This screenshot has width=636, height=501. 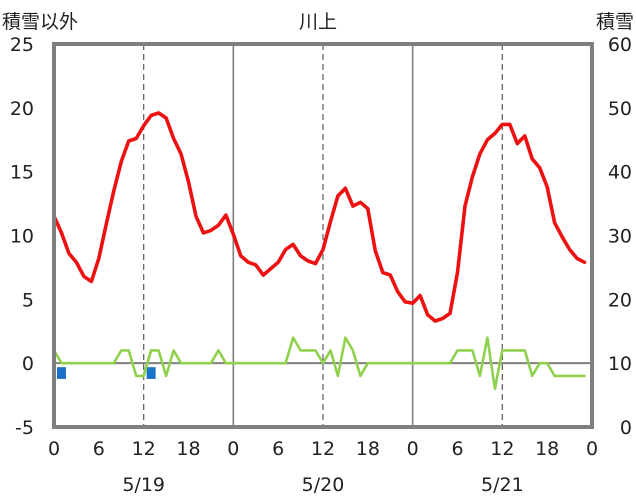 What do you see at coordinates (28, 300) in the screenshot?
I see `y-left-tick-label: 5` at bounding box center [28, 300].